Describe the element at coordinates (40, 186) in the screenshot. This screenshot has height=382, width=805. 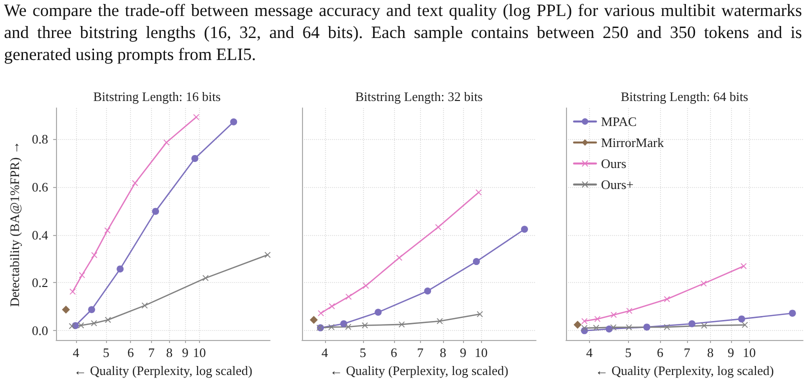
I see `y-tick-label: 0.6` at that location.